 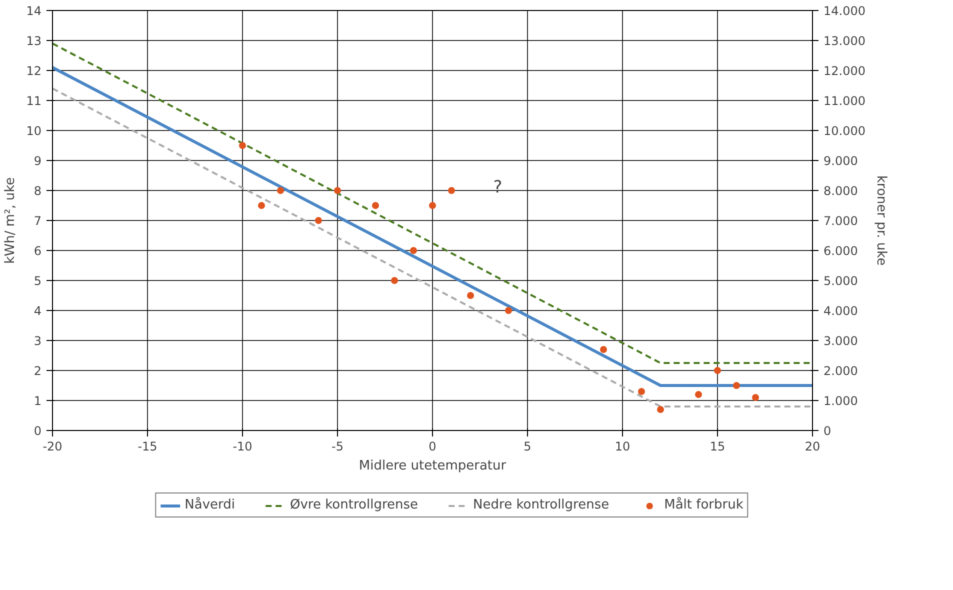 What do you see at coordinates (841, 221) in the screenshot?
I see `y2-tick-label: 7.000` at bounding box center [841, 221].